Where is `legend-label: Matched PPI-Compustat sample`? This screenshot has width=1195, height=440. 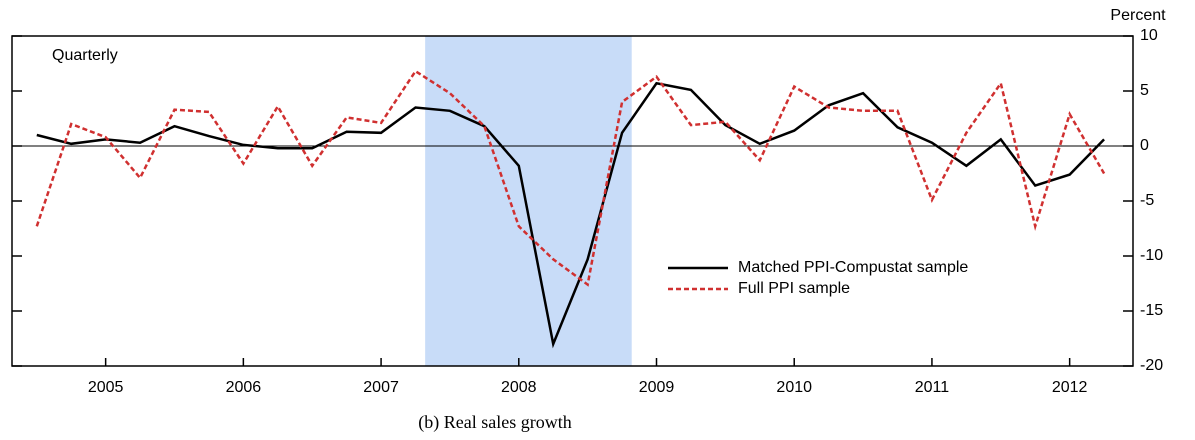
legend-label: Matched PPI-Compustat sample is located at coordinates (853, 267).